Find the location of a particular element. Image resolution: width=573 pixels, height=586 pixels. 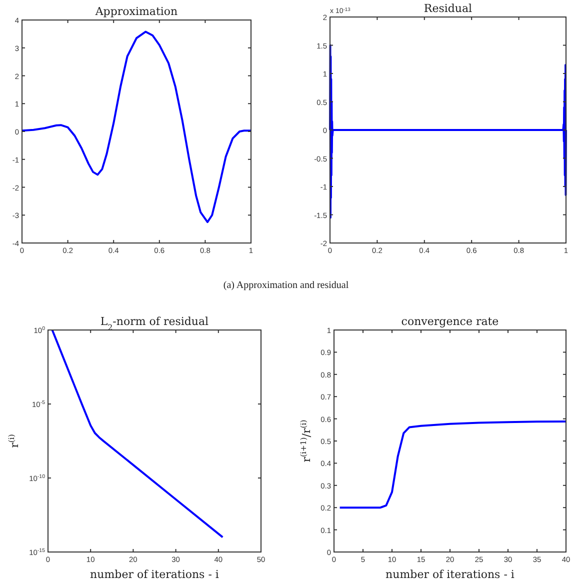

chart-title: Approximation is located at coordinates (136, 11).